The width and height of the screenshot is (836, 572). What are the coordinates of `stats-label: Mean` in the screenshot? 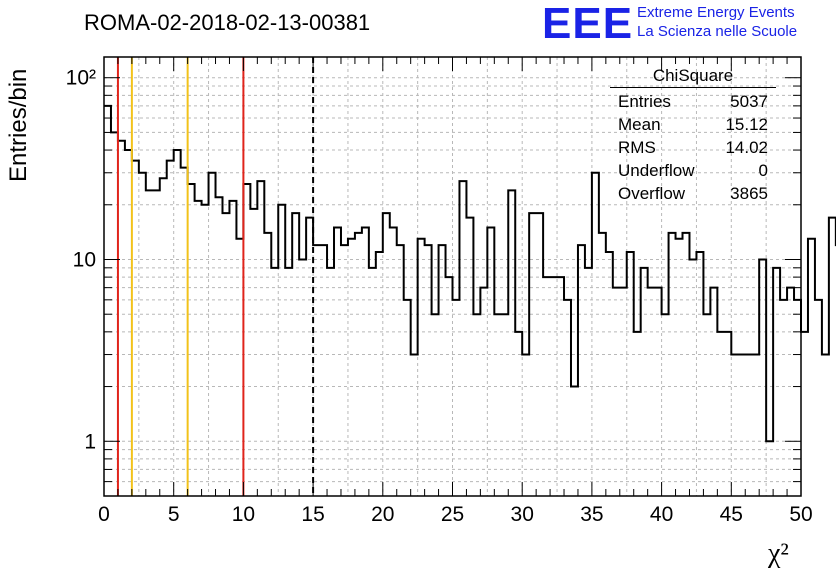 It's located at (639, 124).